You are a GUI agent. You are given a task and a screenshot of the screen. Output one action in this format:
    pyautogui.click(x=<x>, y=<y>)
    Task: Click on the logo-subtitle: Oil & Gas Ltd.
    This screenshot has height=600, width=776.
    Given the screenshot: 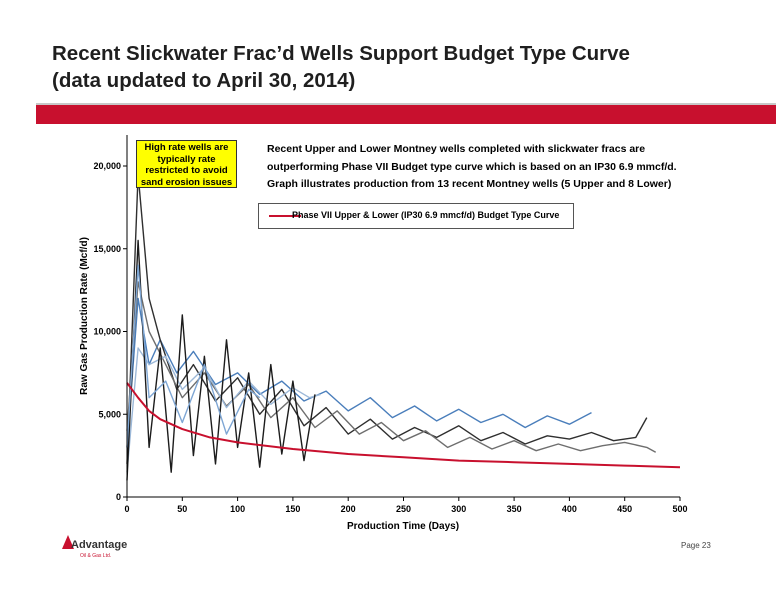 What is the action you would take?
    pyautogui.click(x=96, y=556)
    